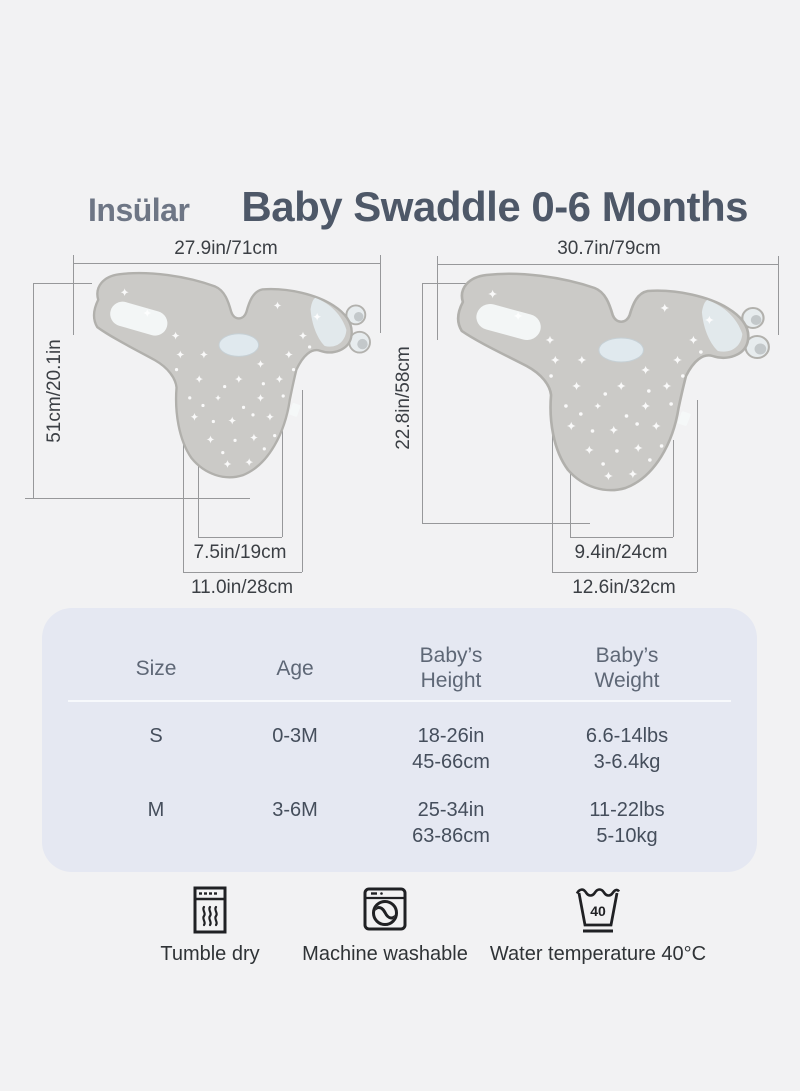  What do you see at coordinates (627, 668) in the screenshot?
I see `table-header-weight: Baby’s Weight` at bounding box center [627, 668].